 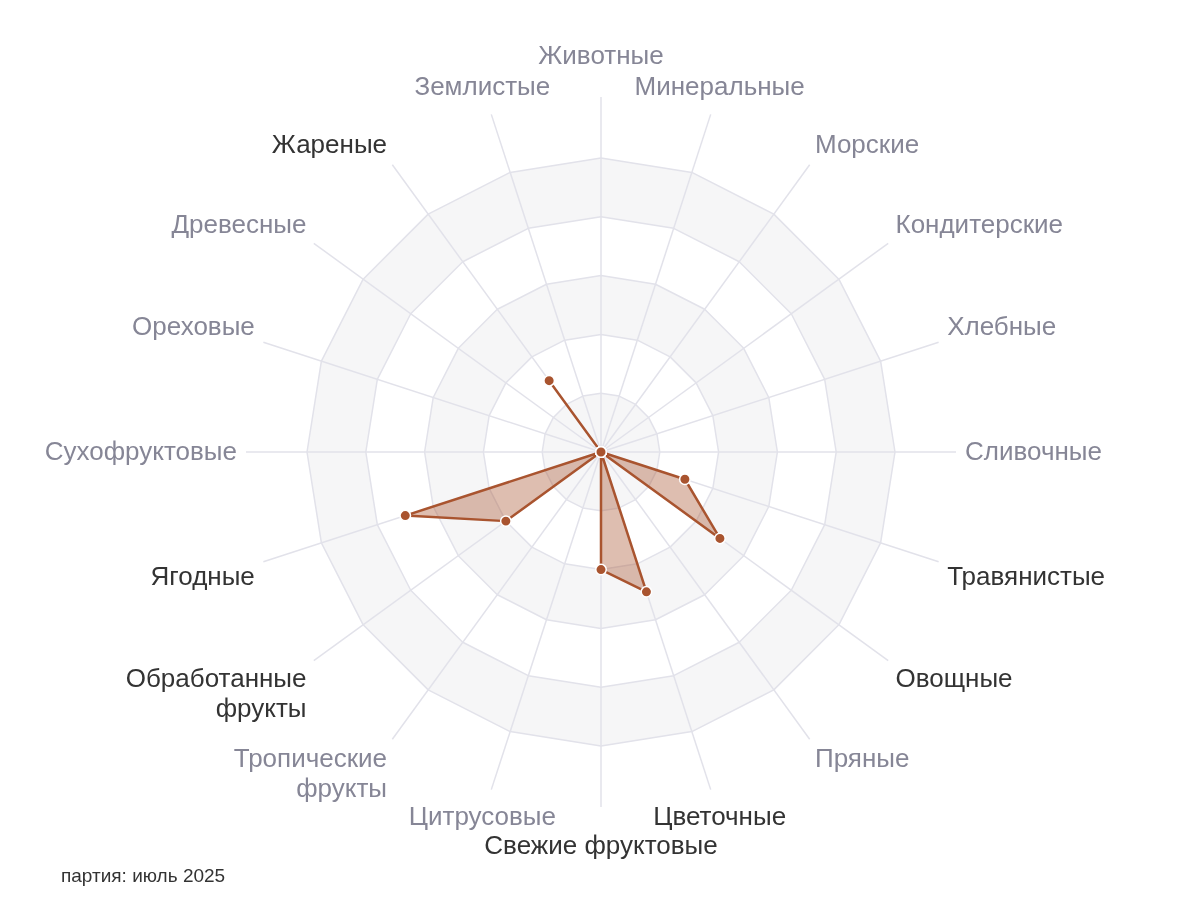 What do you see at coordinates (216, 692) in the screenshot?
I see `spoke-label: Обработанные фрукты` at bounding box center [216, 692].